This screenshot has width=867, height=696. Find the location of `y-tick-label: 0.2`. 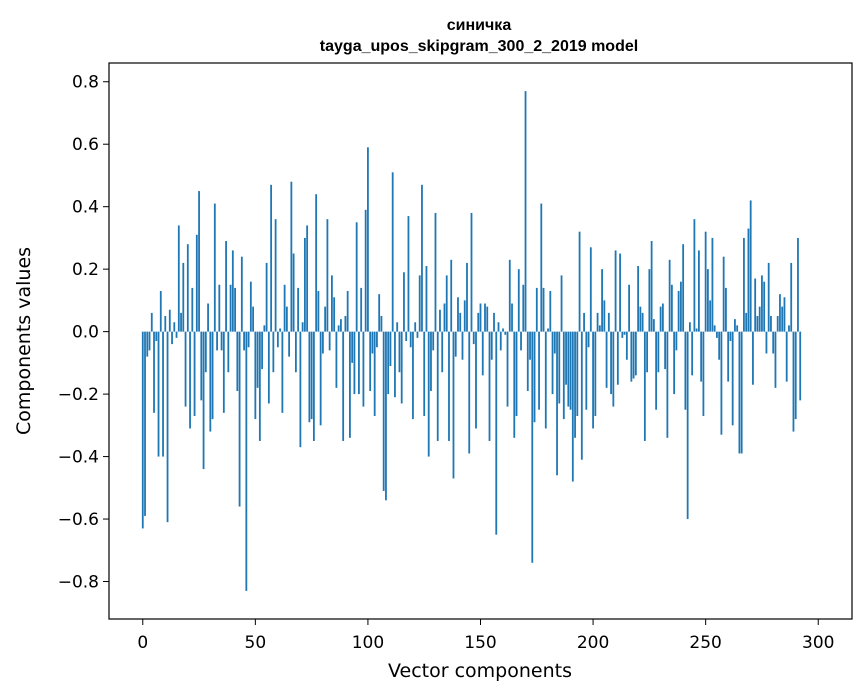

y-tick-label: 0.2 is located at coordinates (85, 270).